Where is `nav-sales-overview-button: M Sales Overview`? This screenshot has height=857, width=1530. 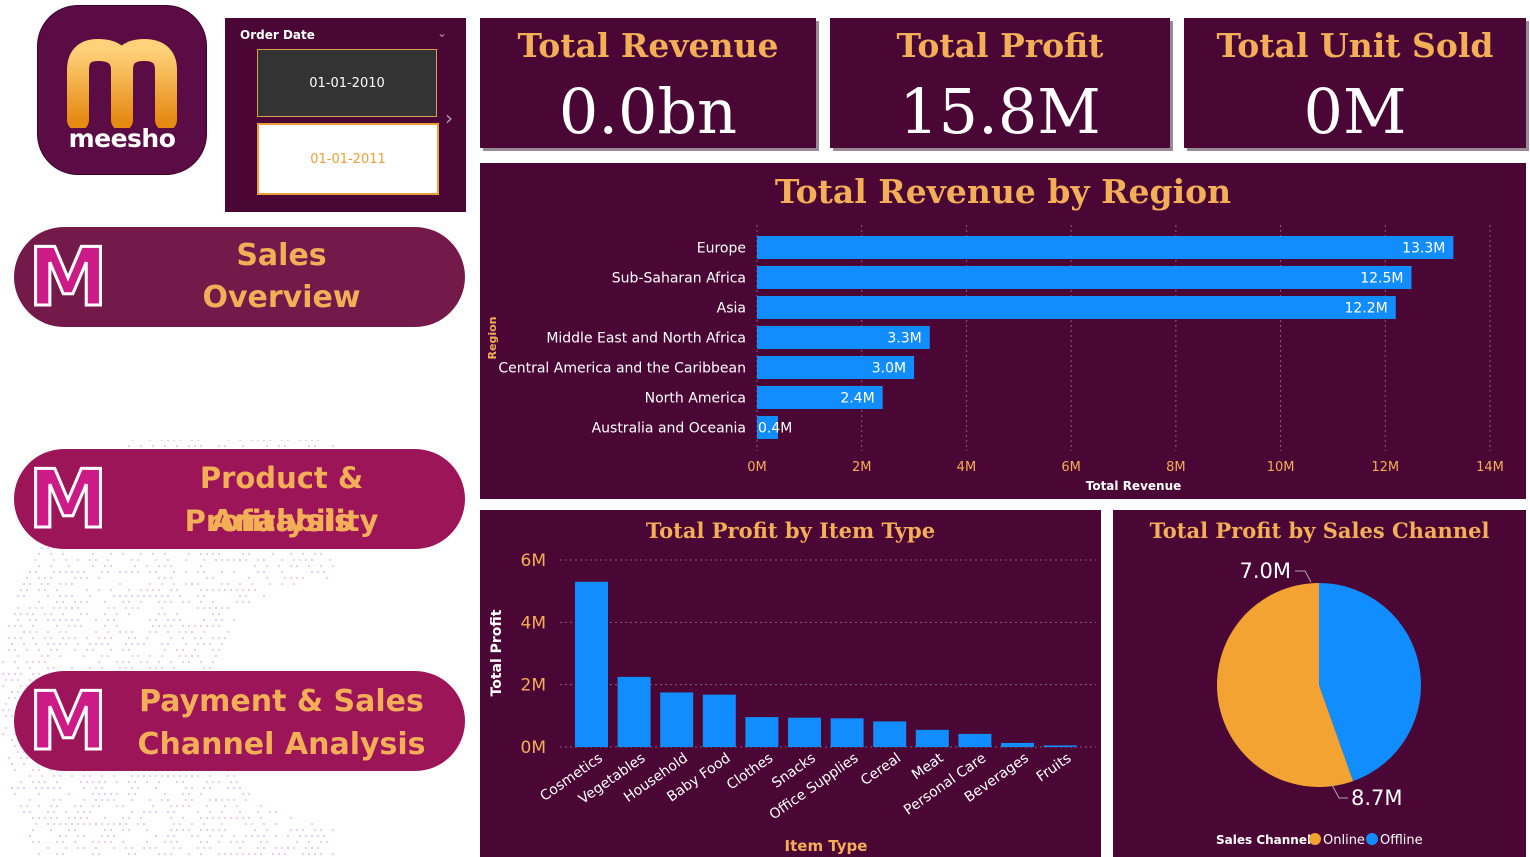
nav-sales-overview-button: M Sales Overview is located at coordinates (239, 277).